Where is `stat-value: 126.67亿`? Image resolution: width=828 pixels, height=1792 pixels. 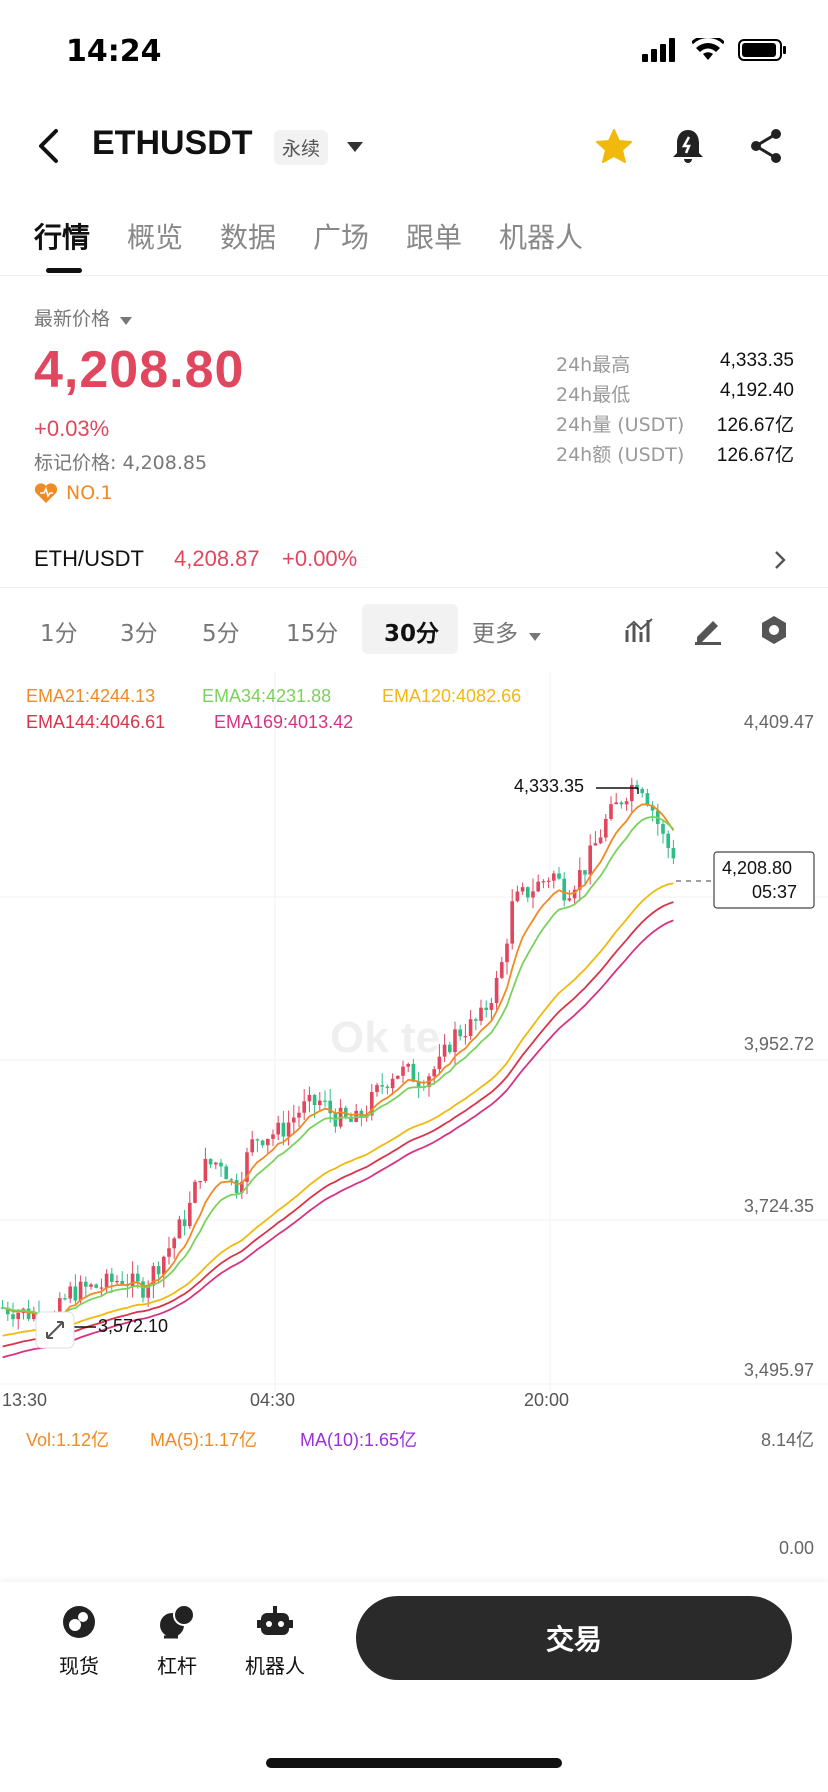
stat-value: 126.67亿 is located at coordinates (755, 455).